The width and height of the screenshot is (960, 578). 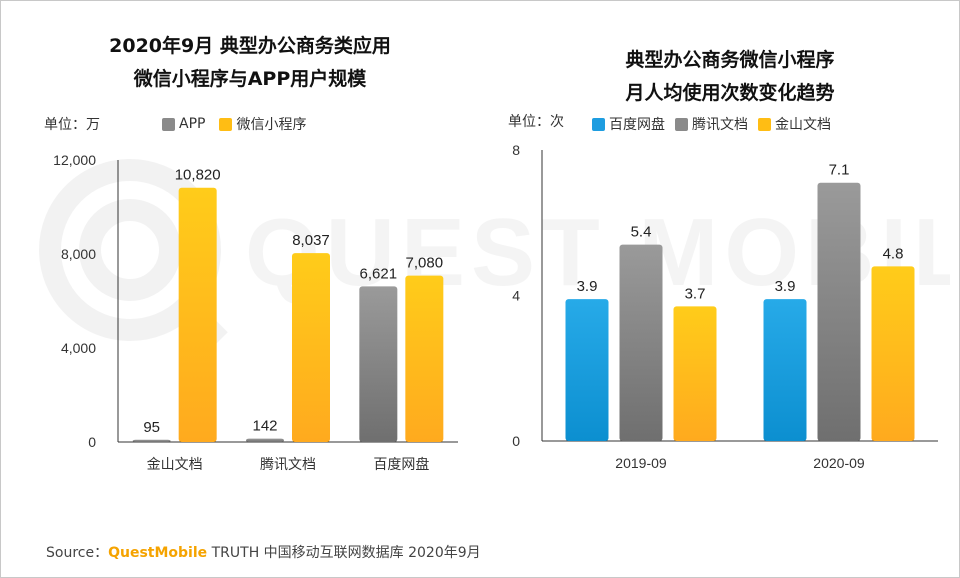 I want to click on right-chart-title-line-1: 典型办公商务微信小程序, so click(x=730, y=60).